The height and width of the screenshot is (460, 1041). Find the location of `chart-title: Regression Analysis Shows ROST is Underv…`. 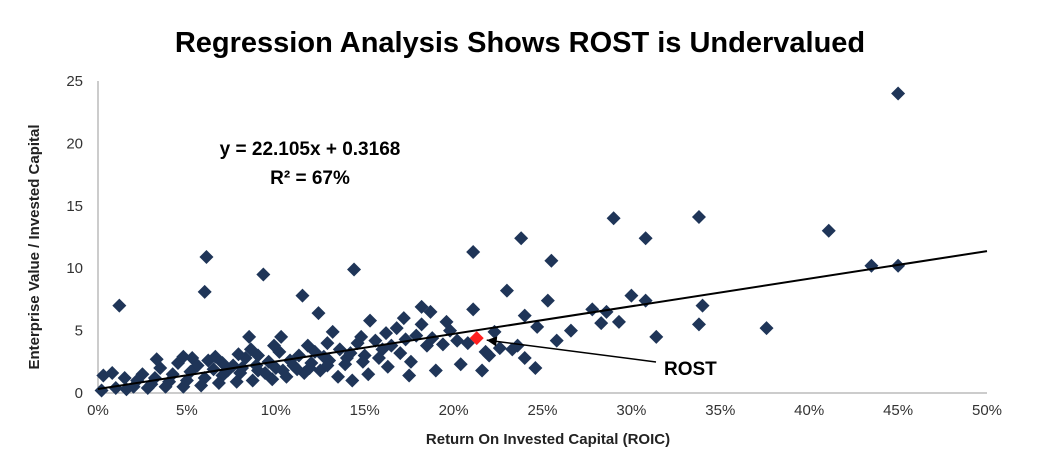

chart-title: Regression Analysis Shows ROST is Underv… is located at coordinates (520, 43).